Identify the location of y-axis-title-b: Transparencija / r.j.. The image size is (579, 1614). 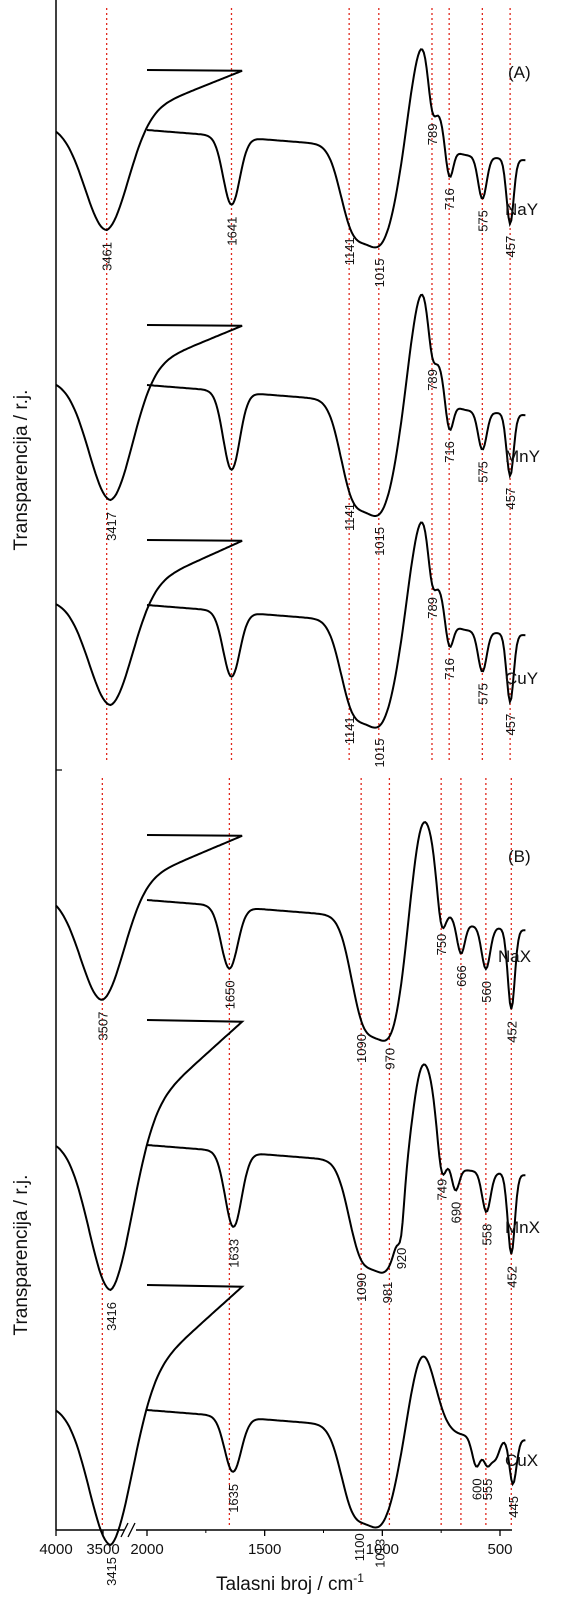
(21, 1255).